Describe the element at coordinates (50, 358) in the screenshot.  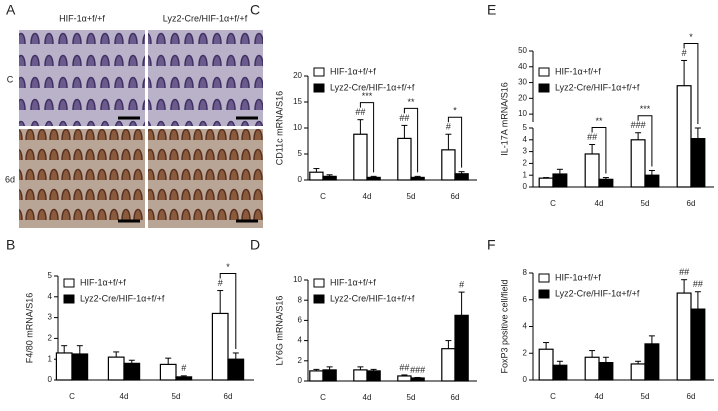
I see `y-tick-label: 1` at that location.